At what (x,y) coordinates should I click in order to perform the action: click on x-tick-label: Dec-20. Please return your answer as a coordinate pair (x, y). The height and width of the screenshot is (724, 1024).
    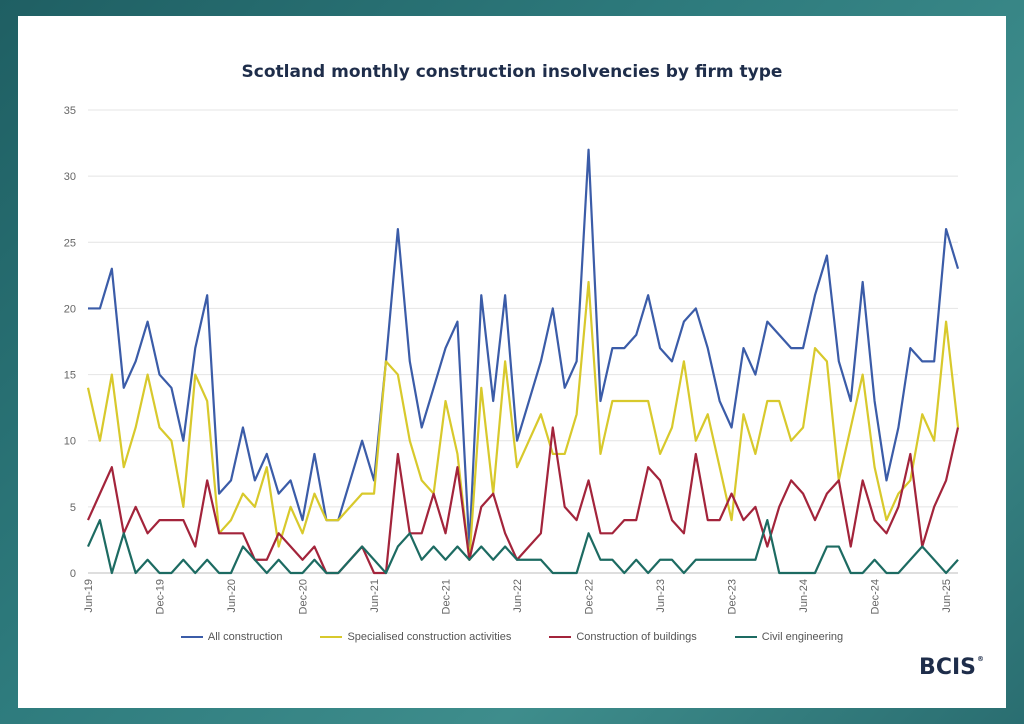
    Looking at the image, I should click on (304, 596).